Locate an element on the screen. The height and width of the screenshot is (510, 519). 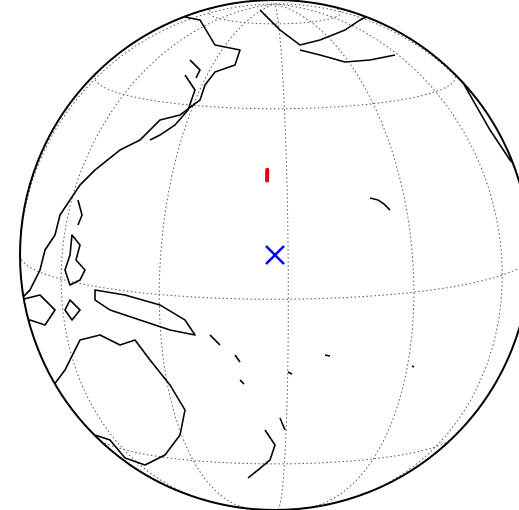
north-america is located at coordinates (459, 85).